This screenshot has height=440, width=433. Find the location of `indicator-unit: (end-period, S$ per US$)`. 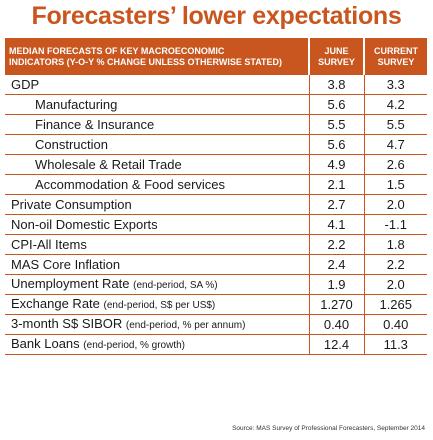

indicator-unit: (end-period, S$ per US$) is located at coordinates (159, 305).